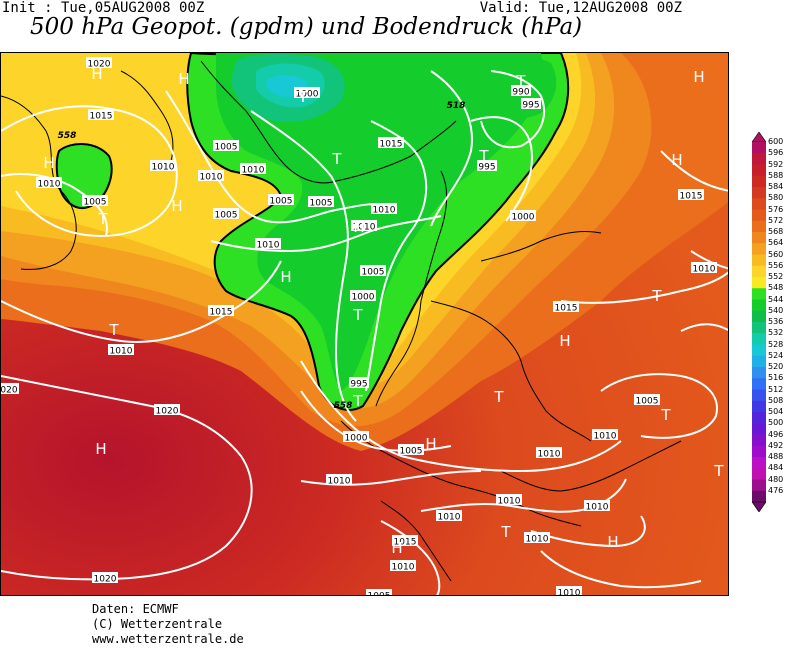 The height and width of the screenshot is (648, 790). I want to click on footer-data-source: Daten: ECMWF, so click(135, 609).